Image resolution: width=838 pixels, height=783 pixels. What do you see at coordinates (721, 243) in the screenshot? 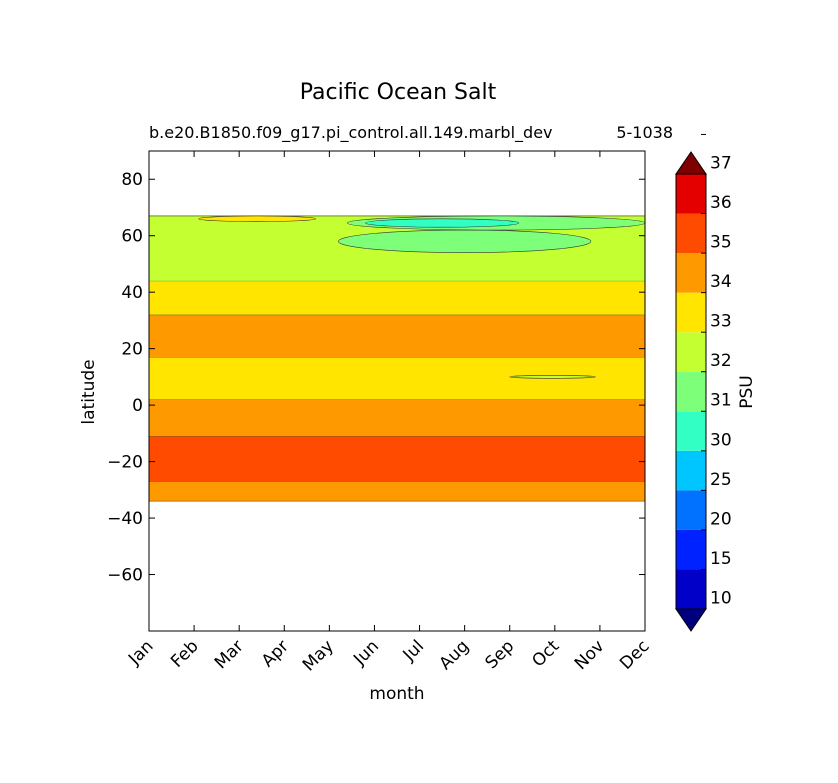
I see `colorbar-tick-label: 35` at bounding box center [721, 243].